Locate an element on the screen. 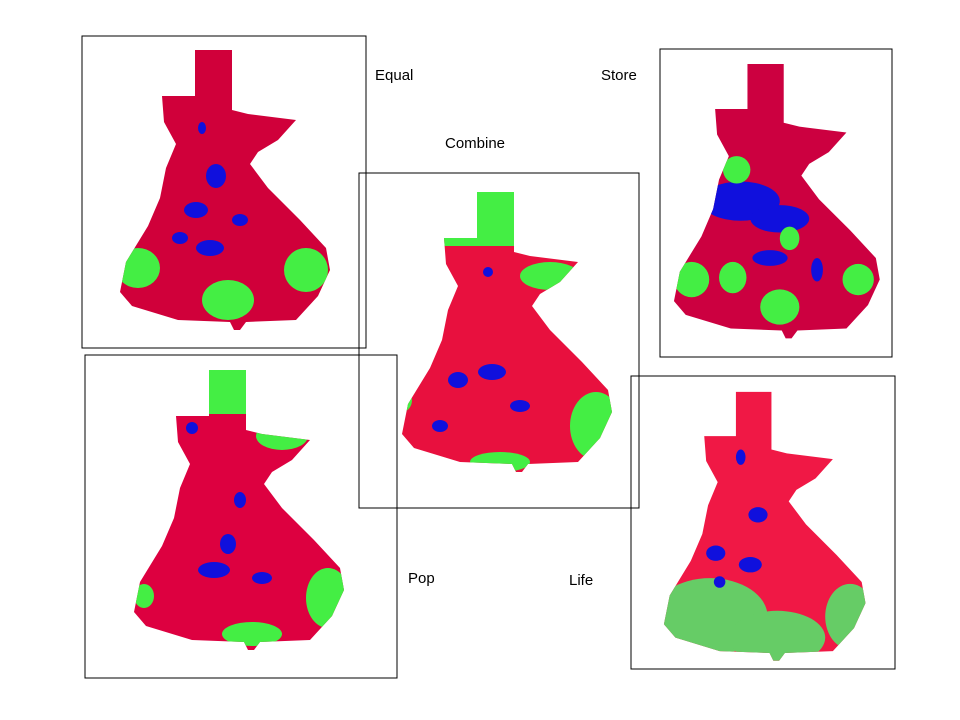  map-store is located at coordinates (776, 201).